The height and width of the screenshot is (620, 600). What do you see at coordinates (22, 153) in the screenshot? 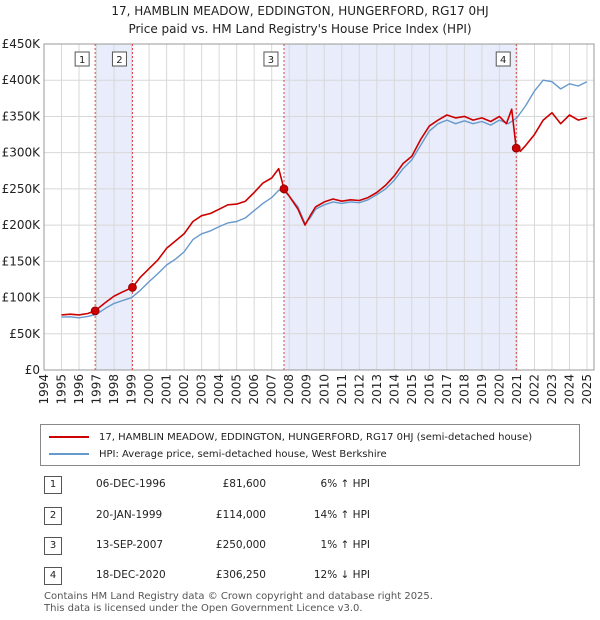
I see `y-tick-label: £300K` at bounding box center [22, 153].